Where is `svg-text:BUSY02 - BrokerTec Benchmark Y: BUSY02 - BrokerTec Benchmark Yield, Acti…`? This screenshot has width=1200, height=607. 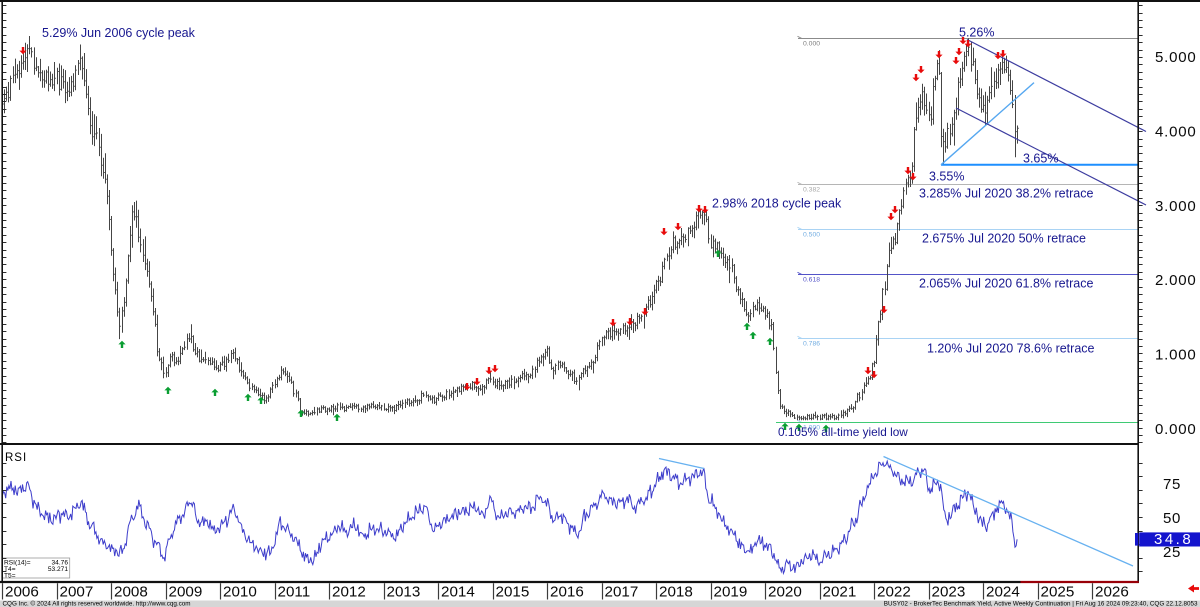
svg-text:BUSY02 - BrokerTec Benchmark Y: BUSY02 - BrokerTec Benchmark Yield, Acti… is located at coordinates (1041, 604).